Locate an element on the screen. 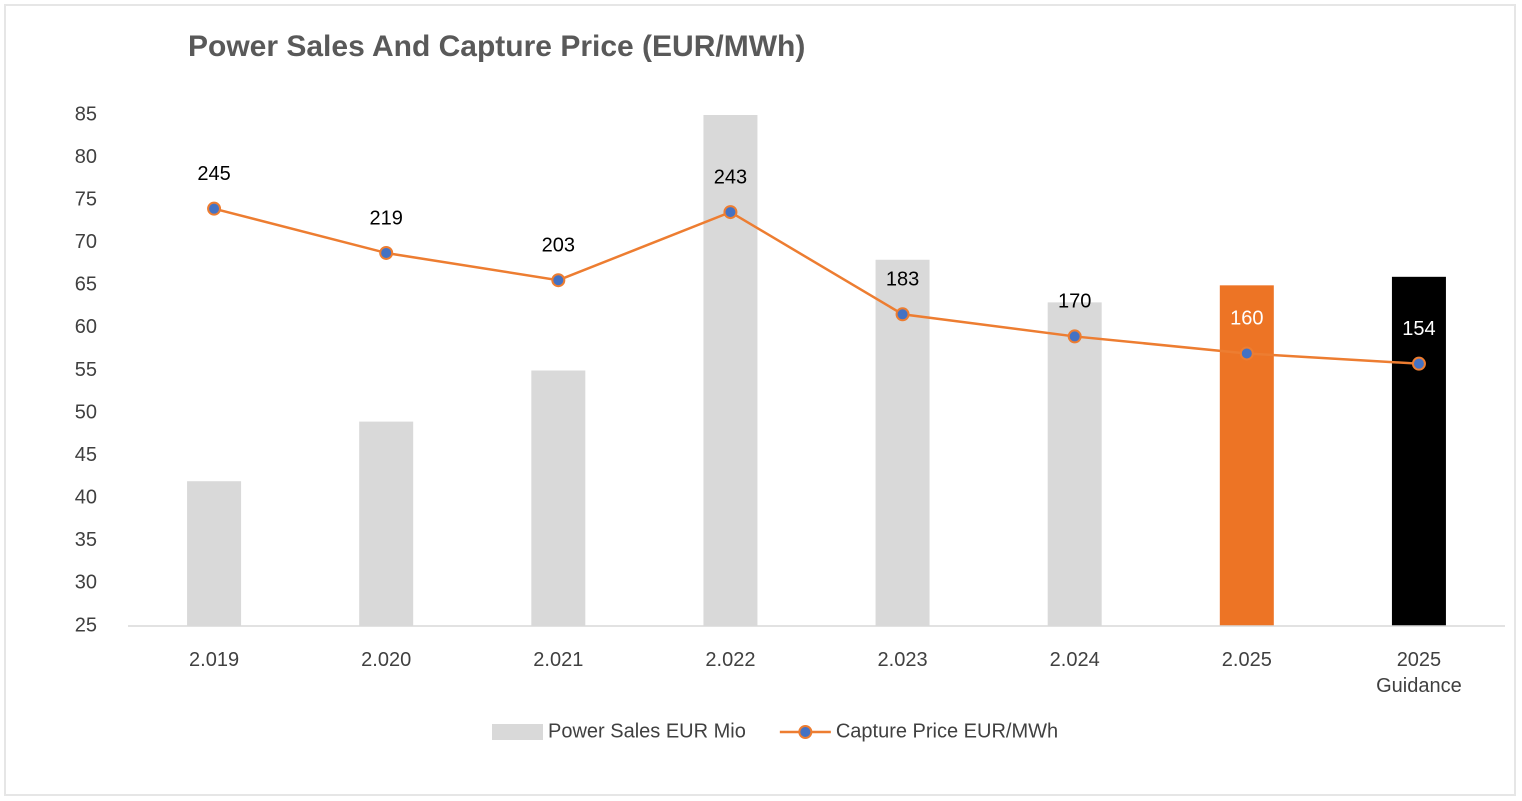 The height and width of the screenshot is (801, 1522). data-label: 243 is located at coordinates (730, 177).